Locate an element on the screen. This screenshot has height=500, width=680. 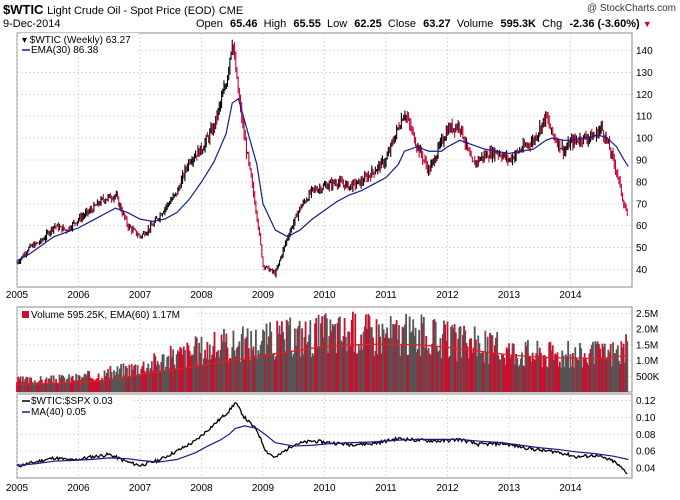
exchange: CME is located at coordinates (231, 11).